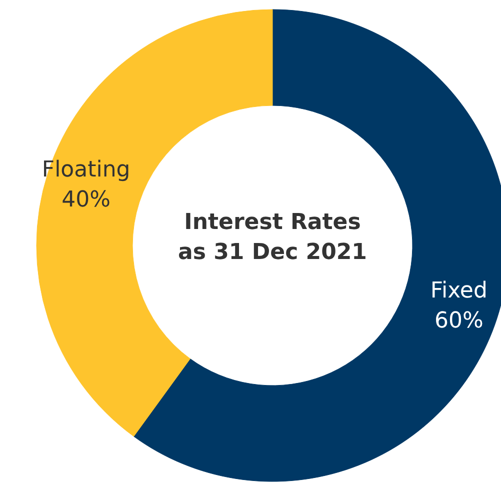  I want to click on data-label: 60%, so click(459, 321).